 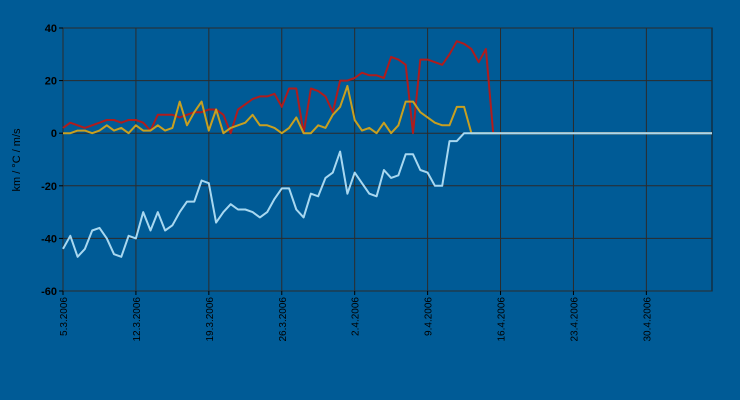 What do you see at coordinates (51, 29) in the screenshot?
I see `y-tick-label: 40` at bounding box center [51, 29].